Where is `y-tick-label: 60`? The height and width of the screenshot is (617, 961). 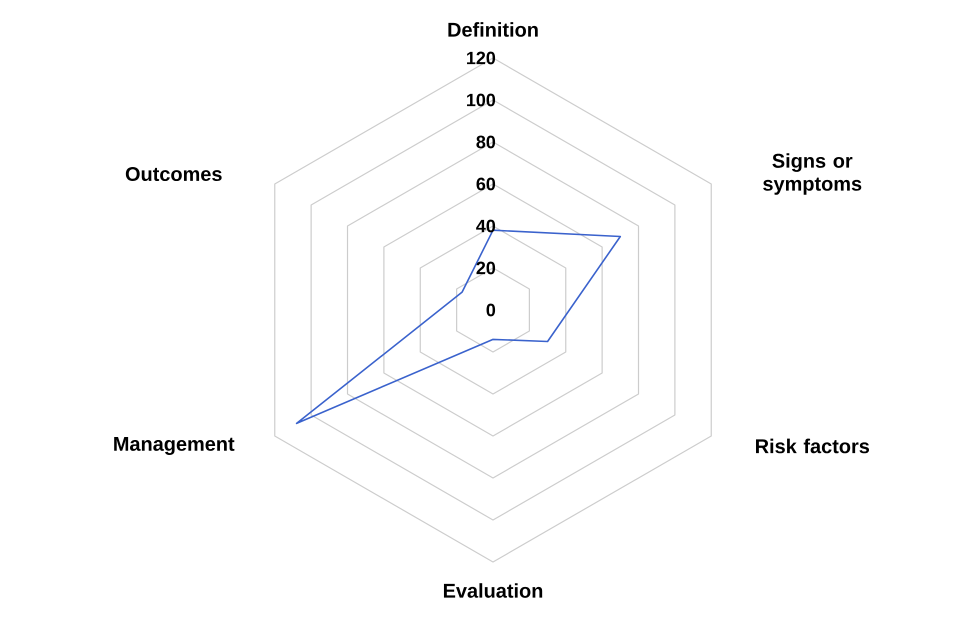
y-tick-label: 60 is located at coordinates (486, 184).